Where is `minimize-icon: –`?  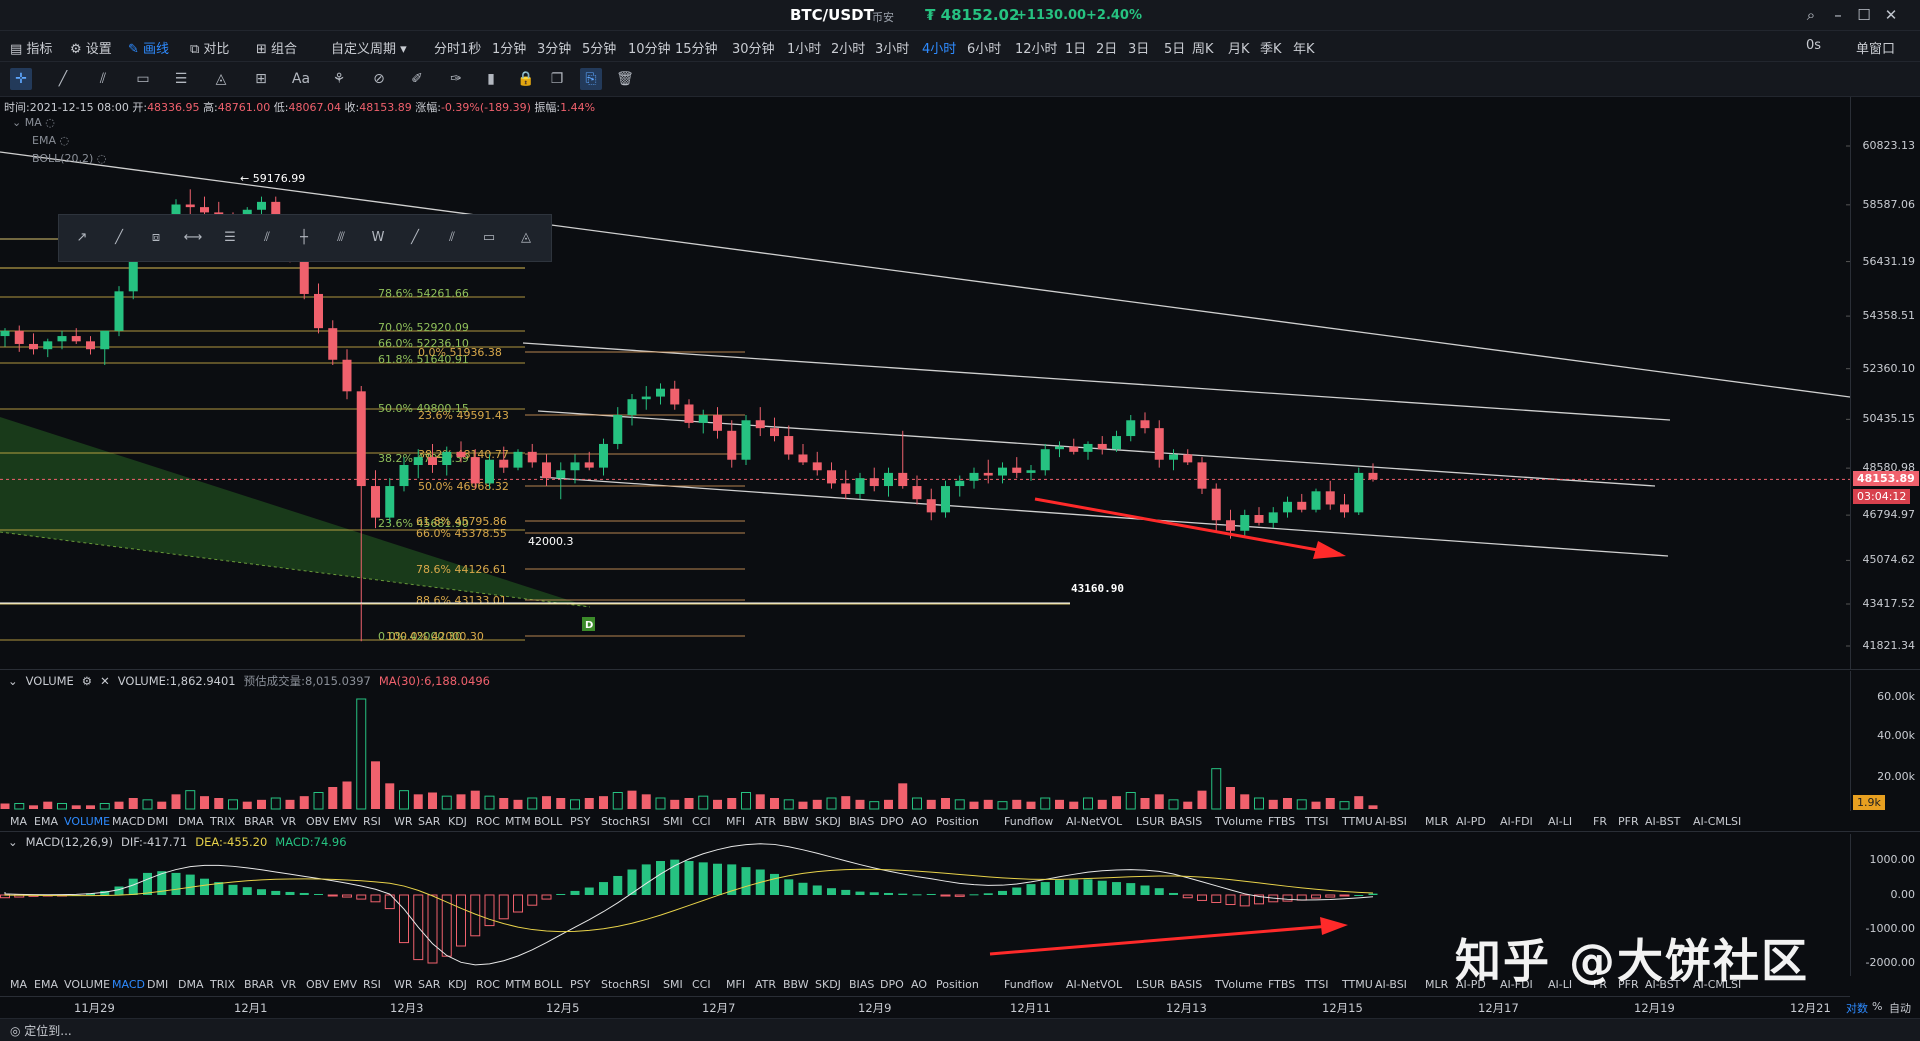
minimize-icon: – is located at coordinates (1838, 15).